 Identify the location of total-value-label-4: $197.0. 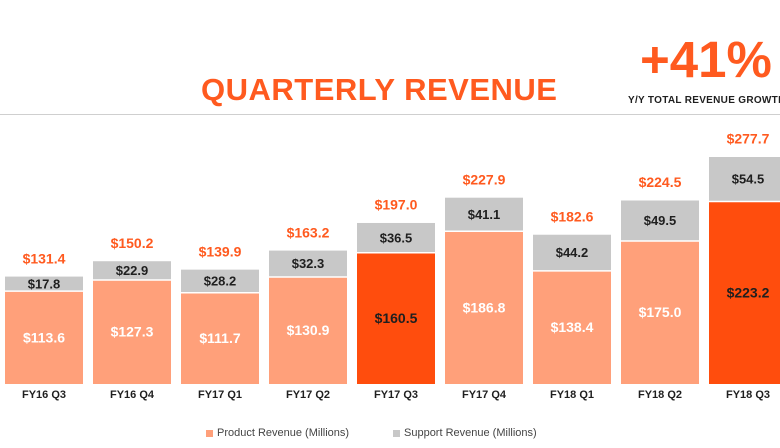
(396, 205).